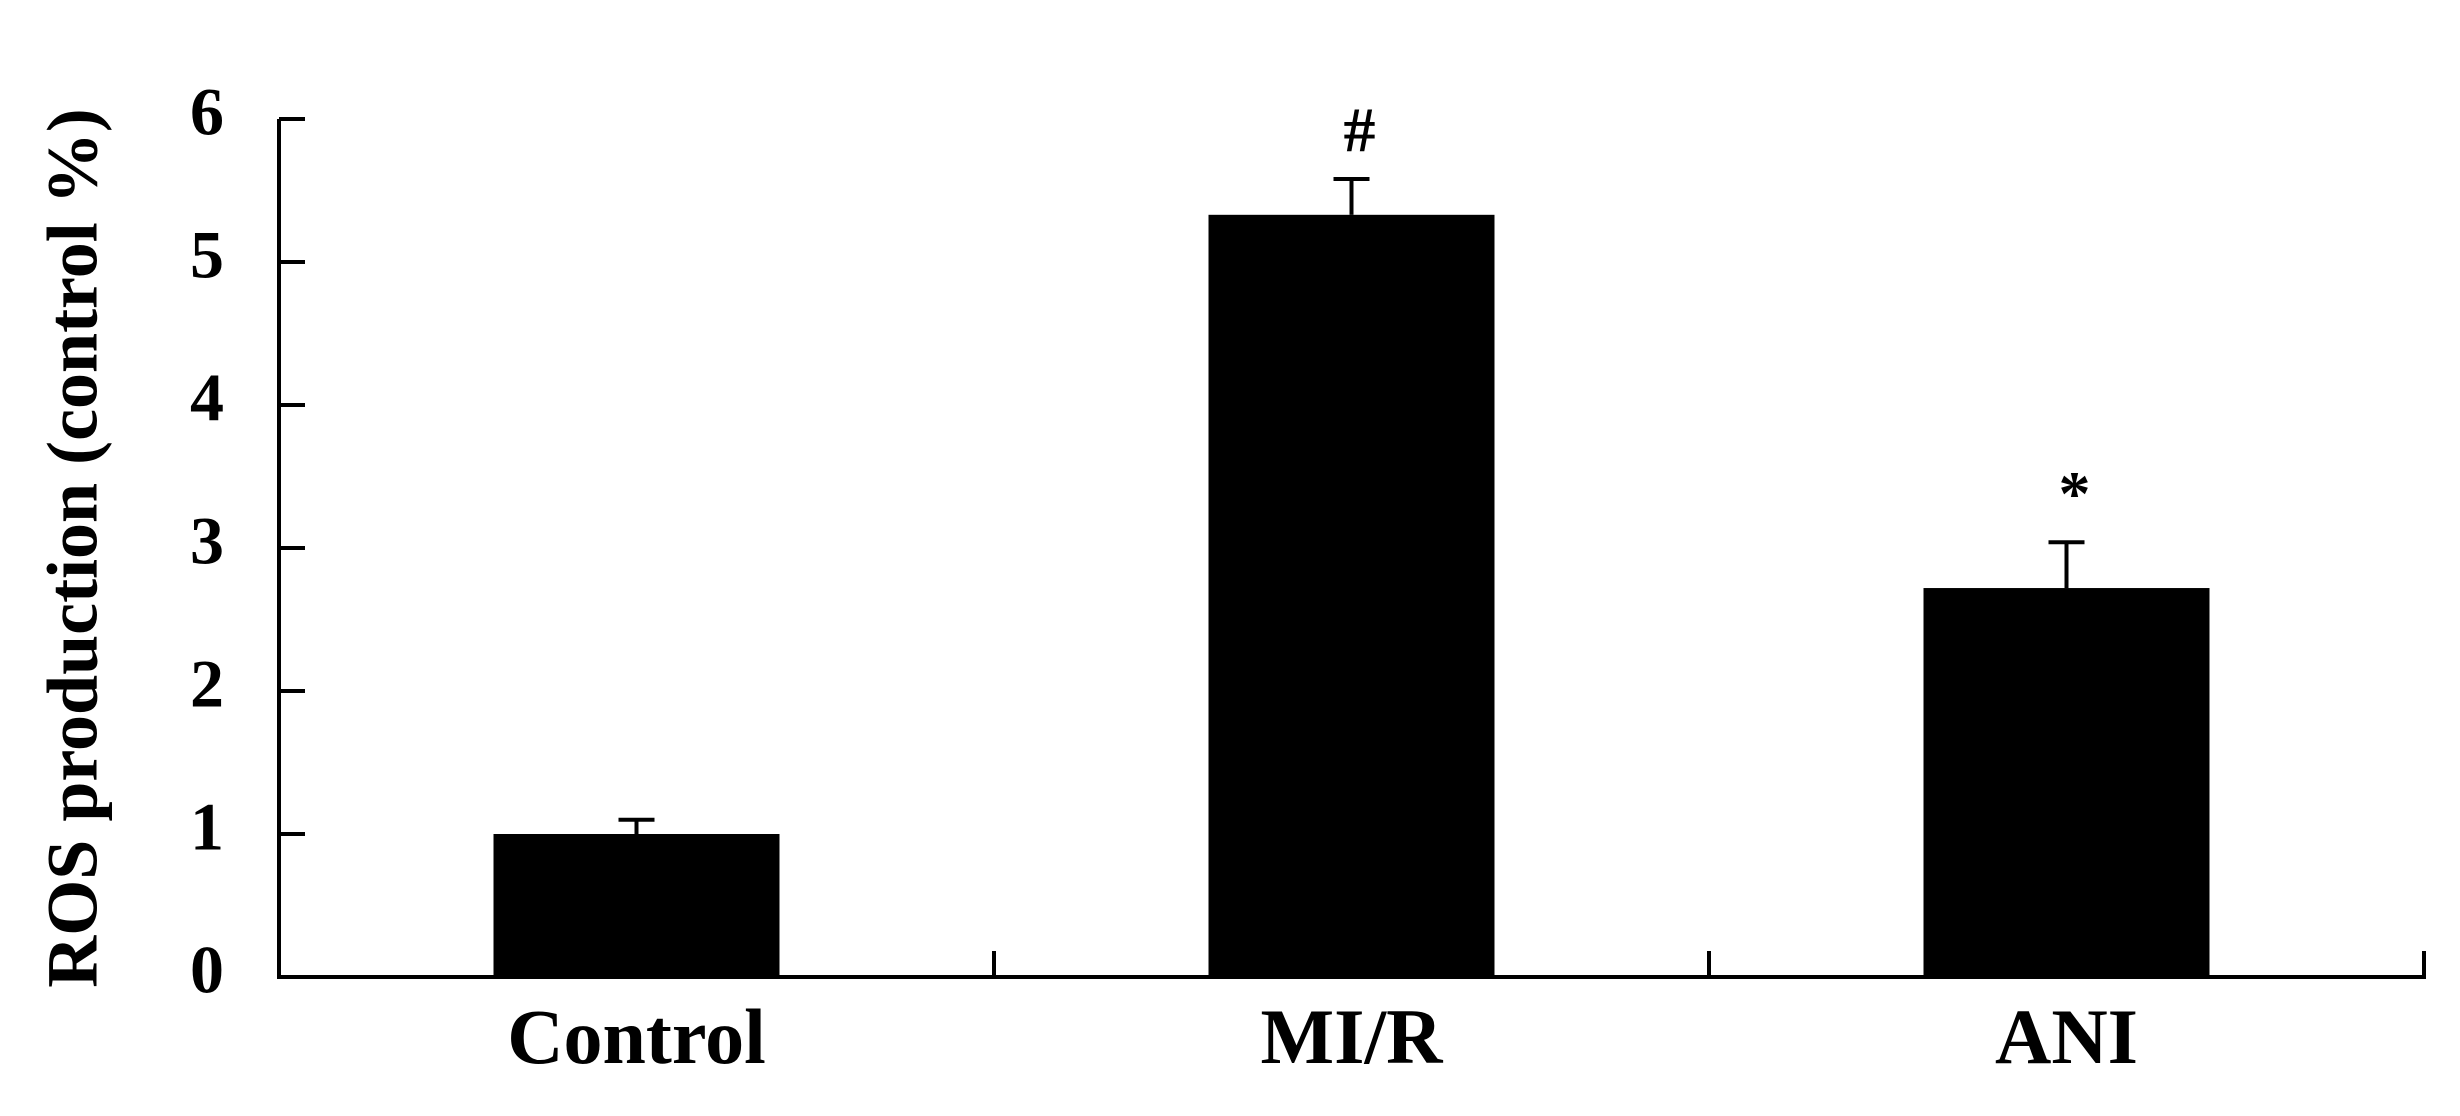 This screenshot has height=1116, width=2460. Describe the element at coordinates (207, 398) in the screenshot. I see `y-tick-label: 4` at that location.